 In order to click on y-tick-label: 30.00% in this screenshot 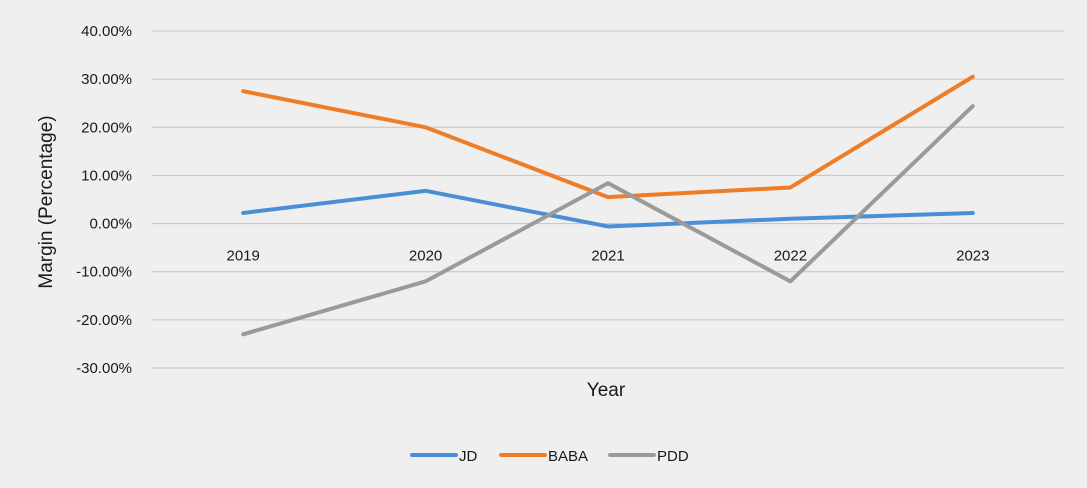, I will do `click(106, 79)`.